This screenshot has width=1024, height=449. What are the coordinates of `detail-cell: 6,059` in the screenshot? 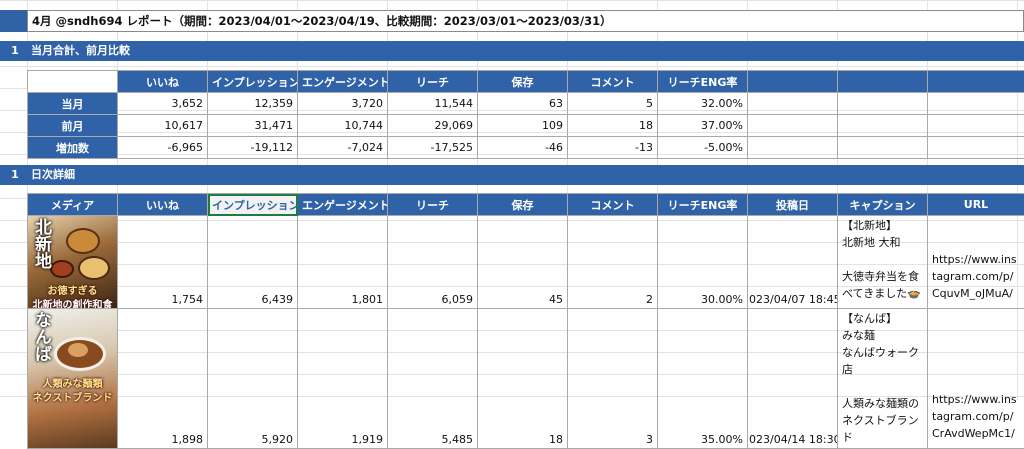 It's located at (433, 262).